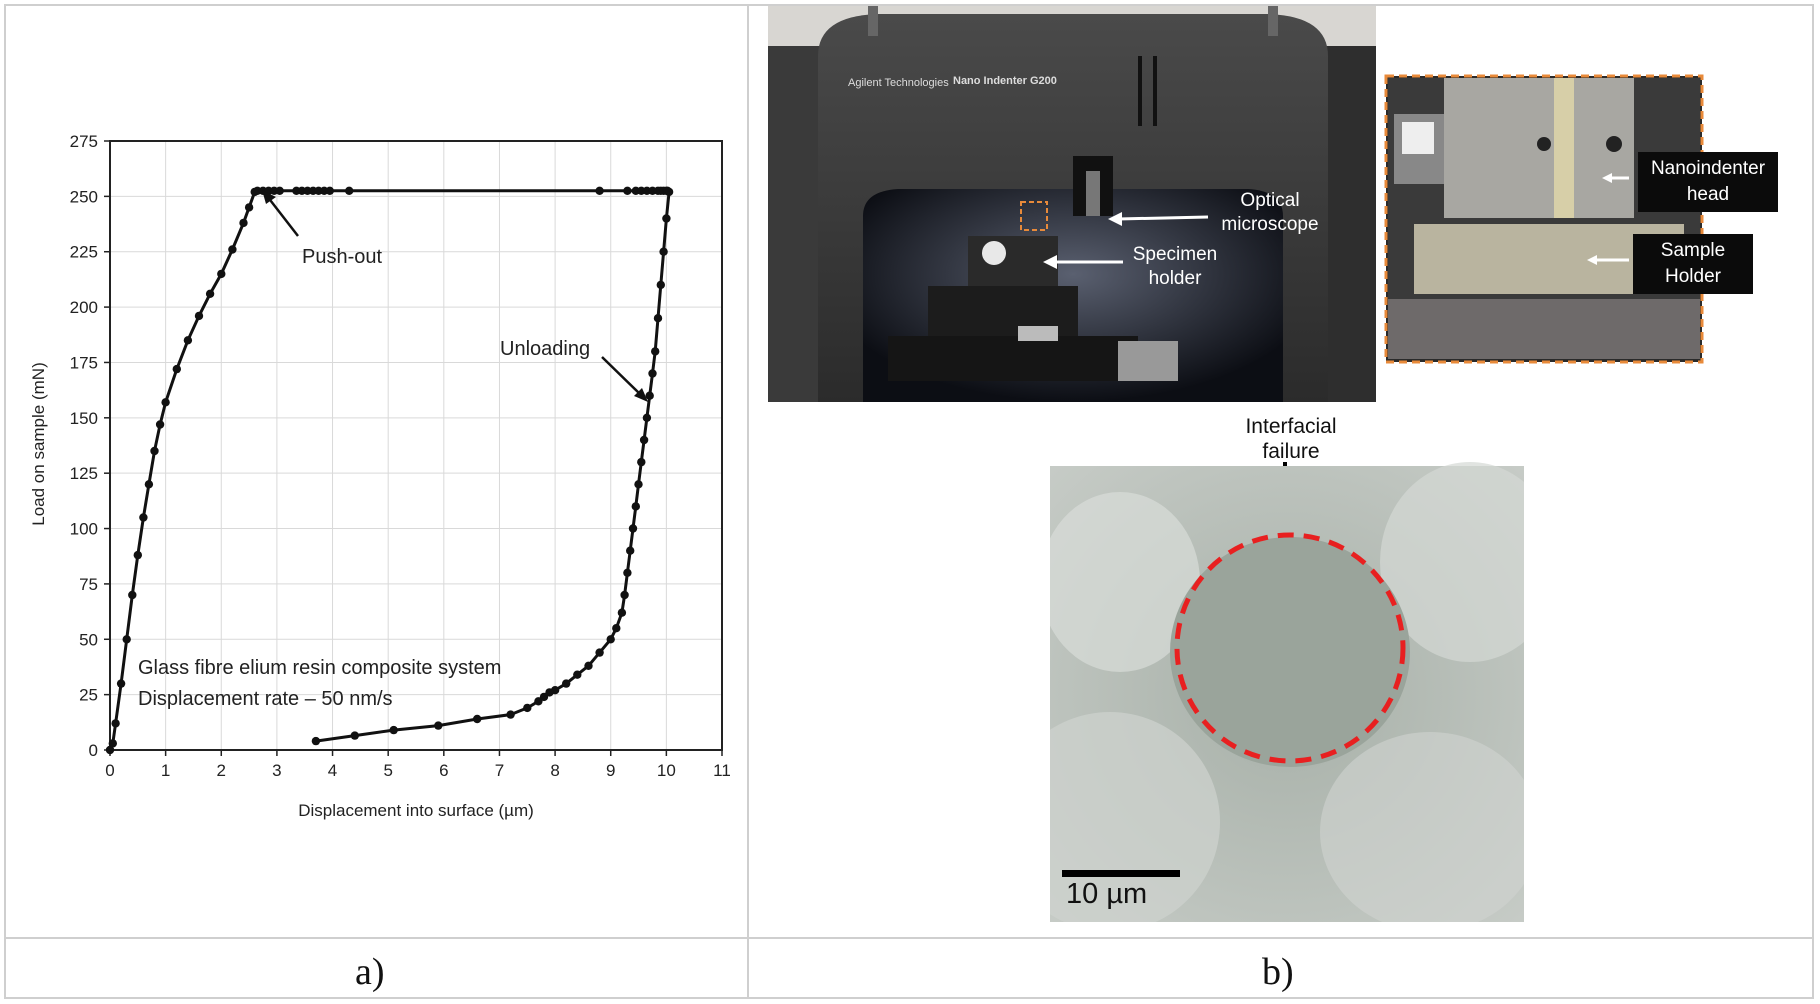 The image size is (1820, 1004). What do you see at coordinates (84, 141) in the screenshot?
I see `y-tick-label: 275` at bounding box center [84, 141].